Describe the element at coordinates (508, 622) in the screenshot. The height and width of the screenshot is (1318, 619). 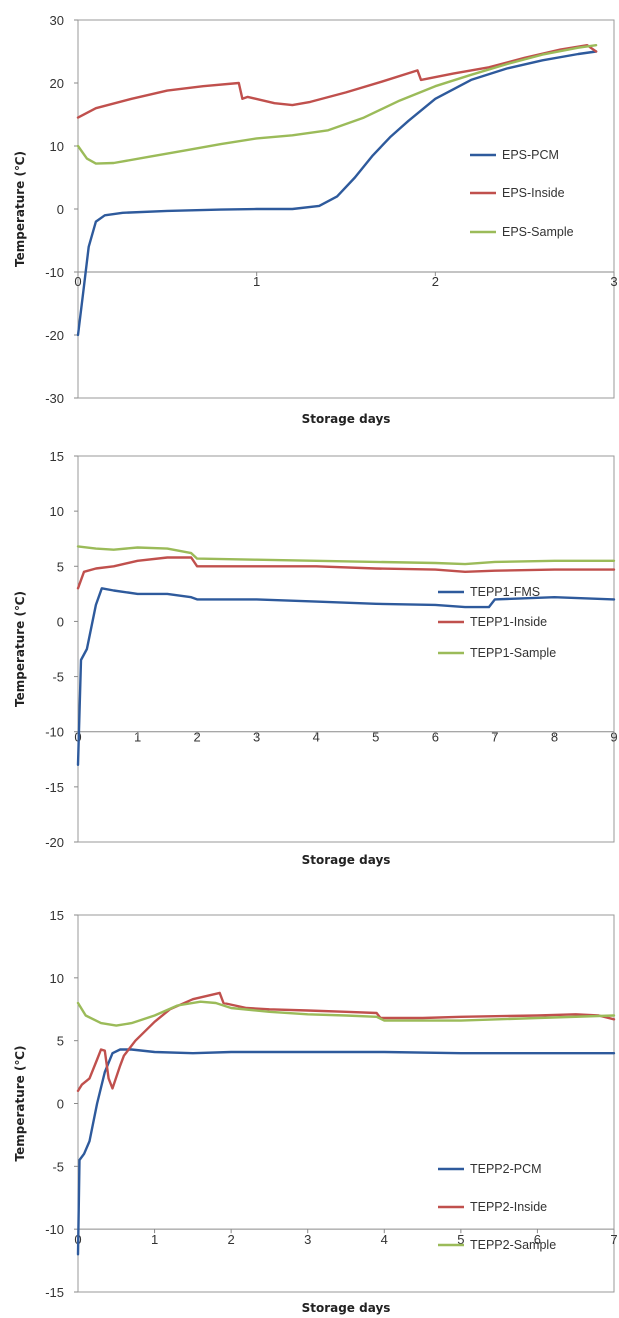
I see `legend-label: TEPP1-Inside` at that location.